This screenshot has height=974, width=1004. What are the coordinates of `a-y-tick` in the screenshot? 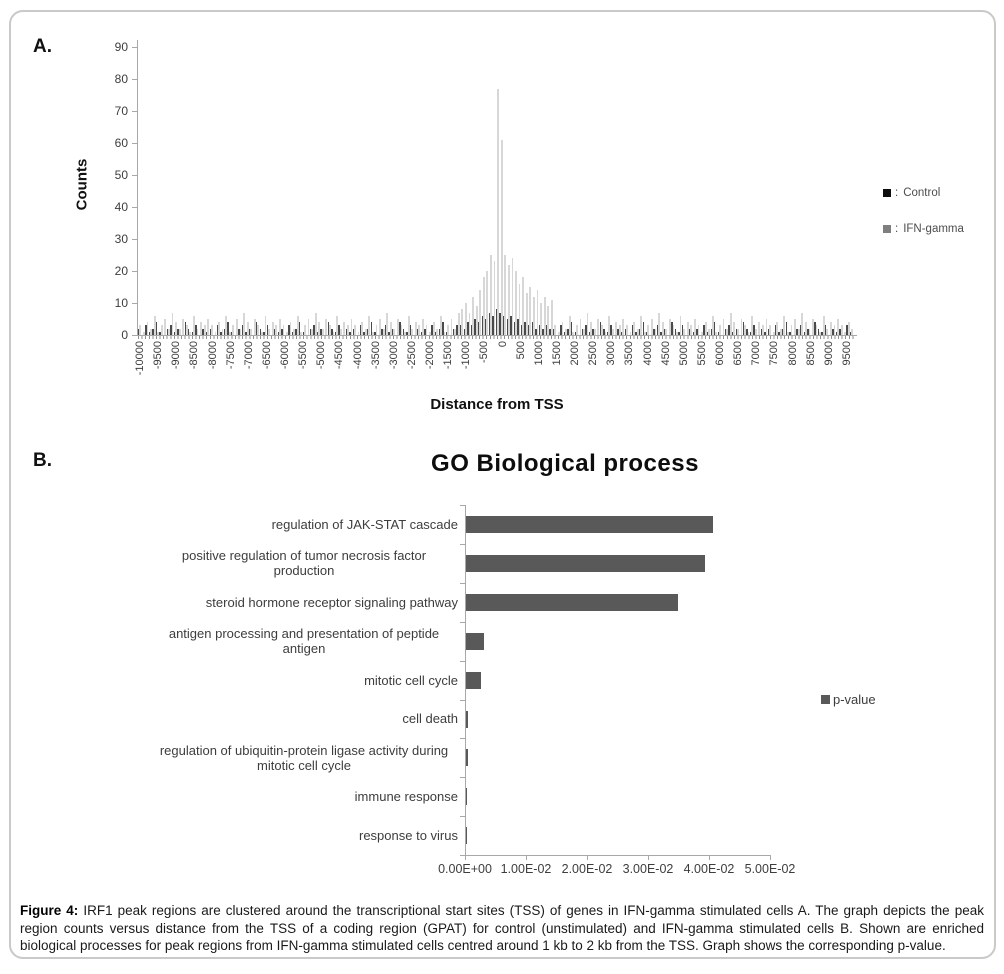 It's located at (134, 335).